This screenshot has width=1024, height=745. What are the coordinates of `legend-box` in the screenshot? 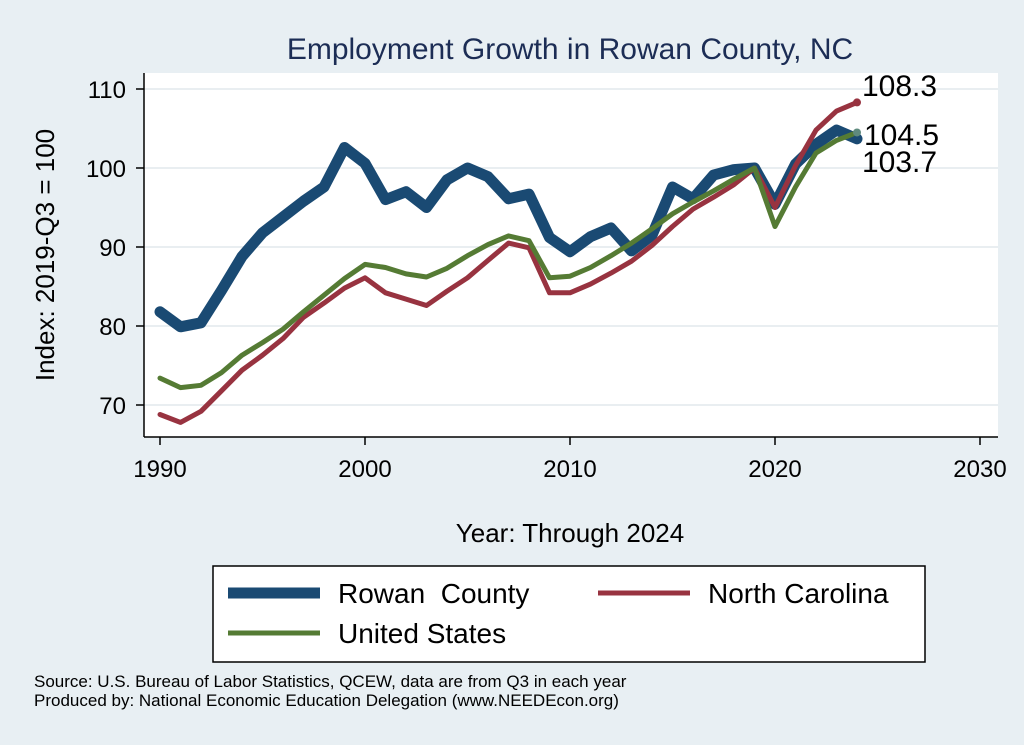 It's located at (569, 614).